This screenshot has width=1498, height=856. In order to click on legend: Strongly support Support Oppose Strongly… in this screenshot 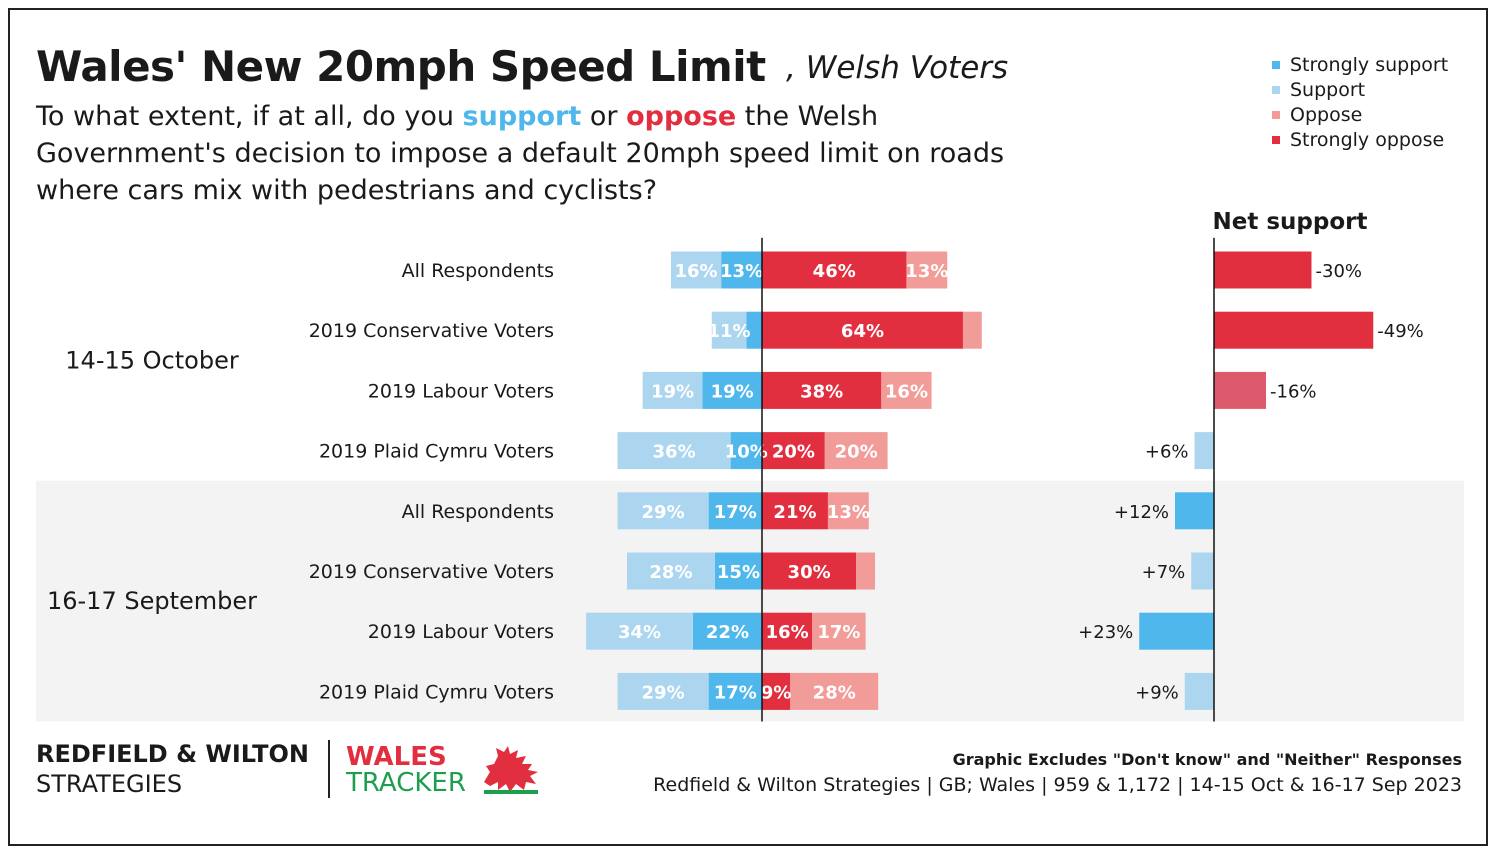, I will do `click(1360, 102)`.